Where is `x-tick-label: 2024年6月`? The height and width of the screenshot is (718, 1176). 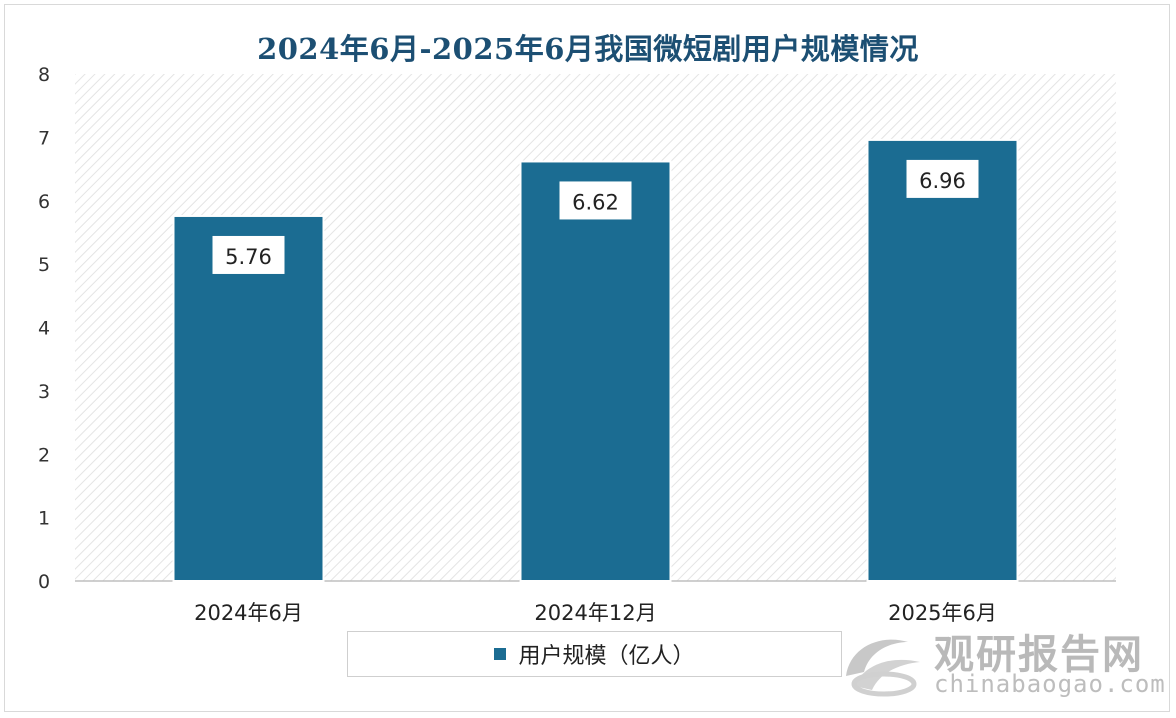
x-tick-label: 2024年6月 is located at coordinates (248, 613).